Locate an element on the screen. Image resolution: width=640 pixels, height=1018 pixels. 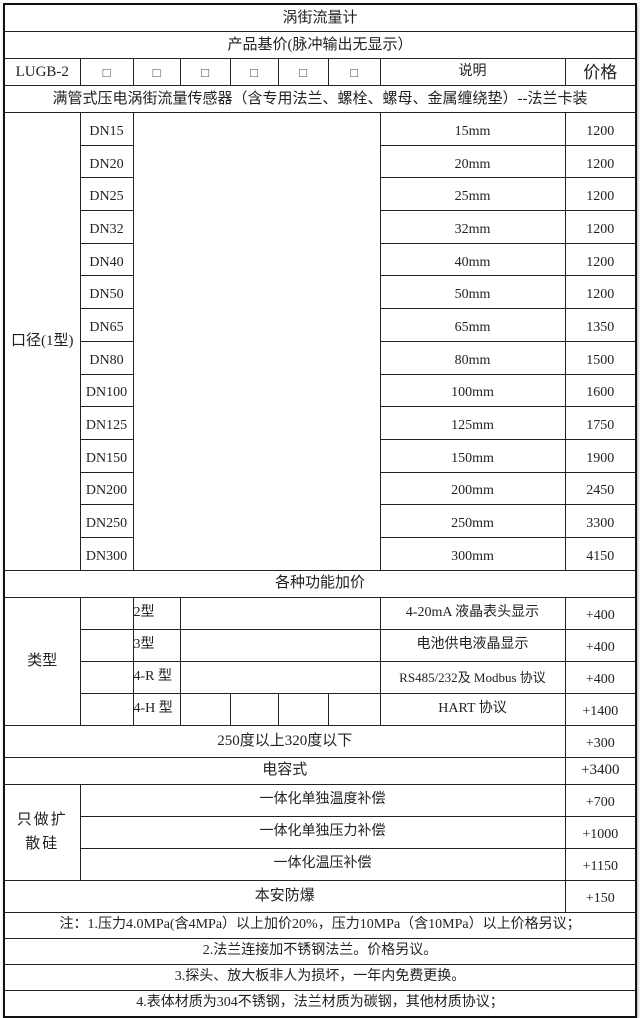
pipe-diameter: 65mm is located at coordinates (472, 325).